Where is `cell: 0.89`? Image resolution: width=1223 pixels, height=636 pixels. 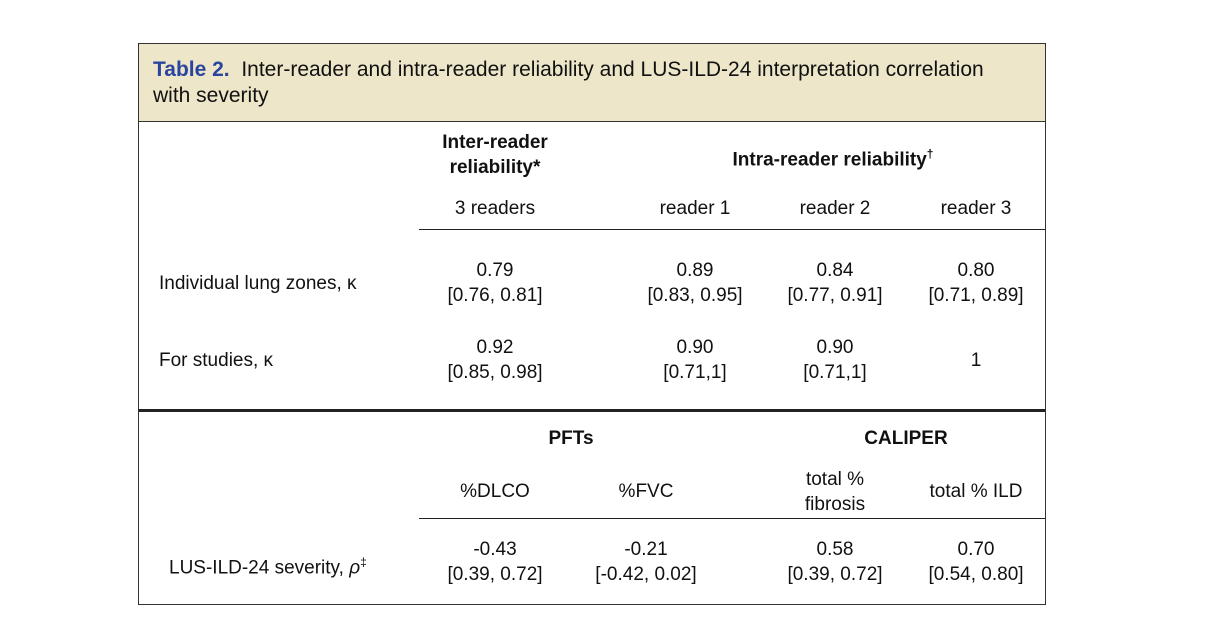 cell: 0.89 is located at coordinates (695, 270).